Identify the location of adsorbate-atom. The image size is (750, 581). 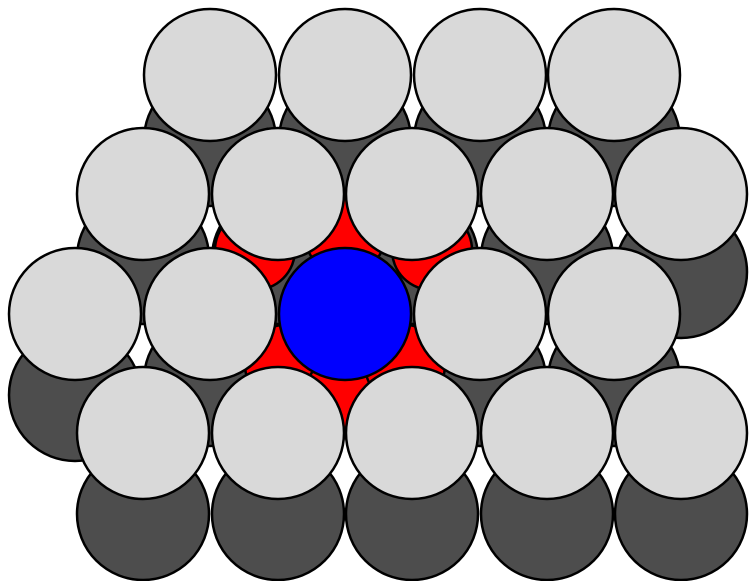
(345, 314).